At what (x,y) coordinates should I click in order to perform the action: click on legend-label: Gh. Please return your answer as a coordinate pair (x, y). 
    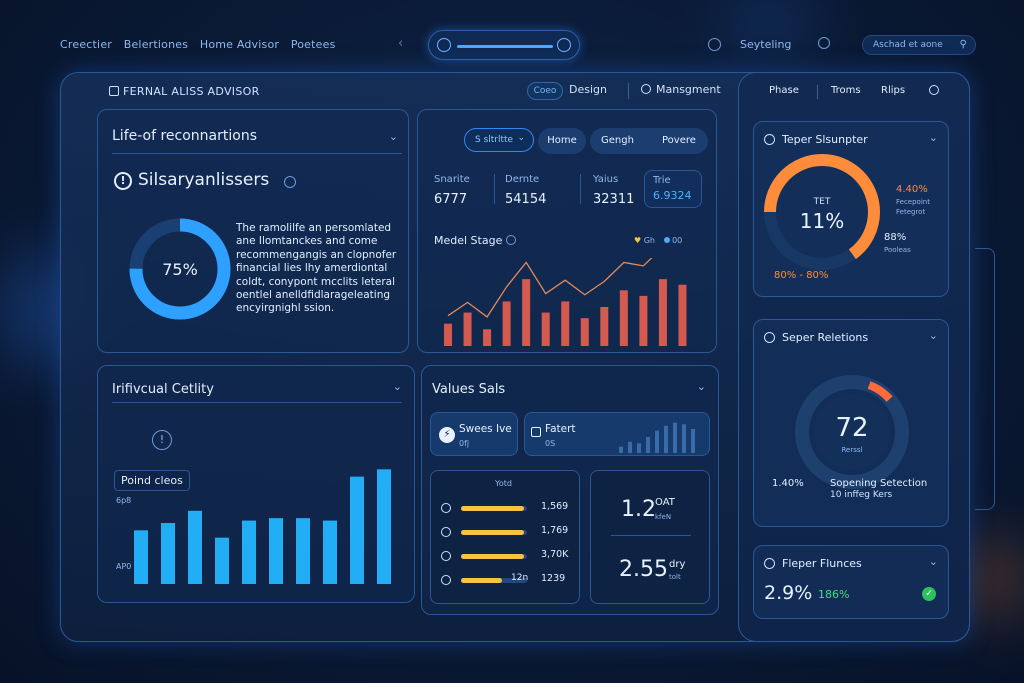
    Looking at the image, I should click on (649, 240).